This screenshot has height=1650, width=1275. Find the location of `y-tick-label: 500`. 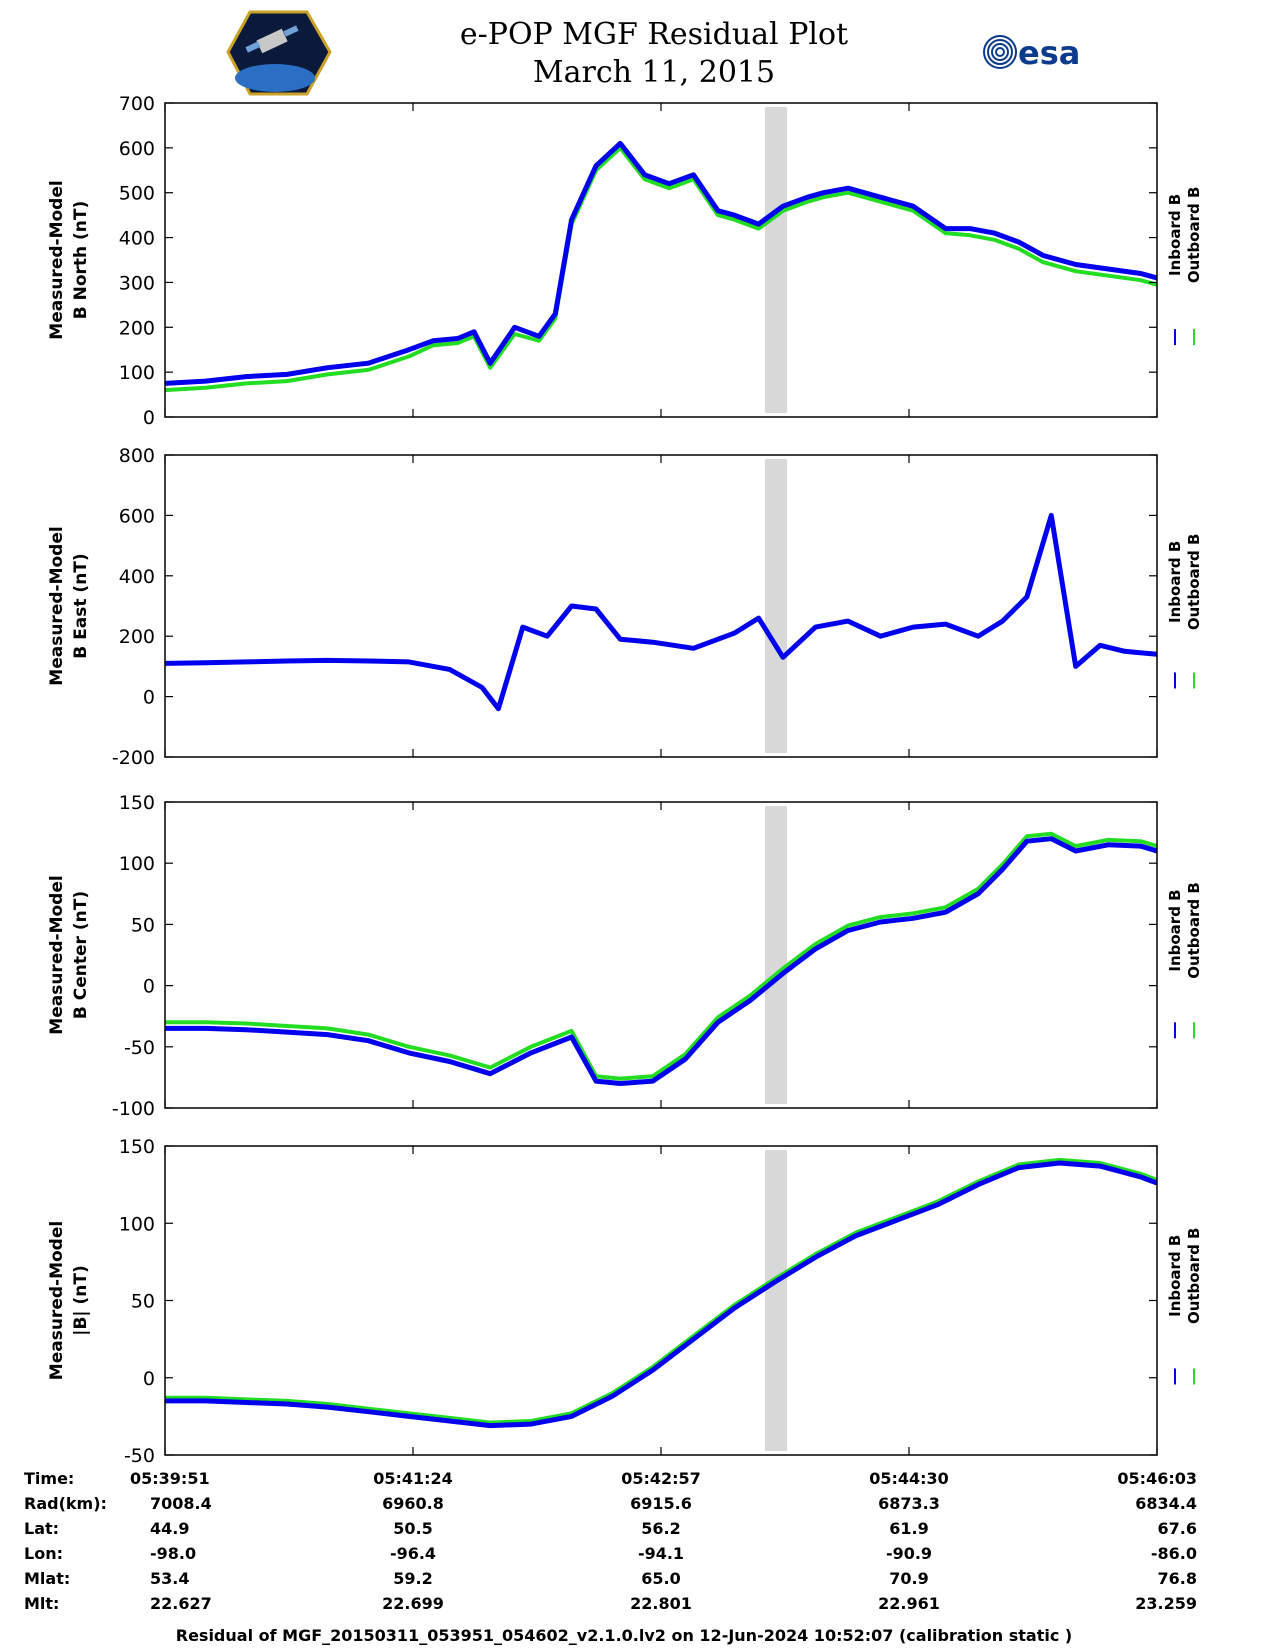

y-tick-label: 500 is located at coordinates (137, 194).